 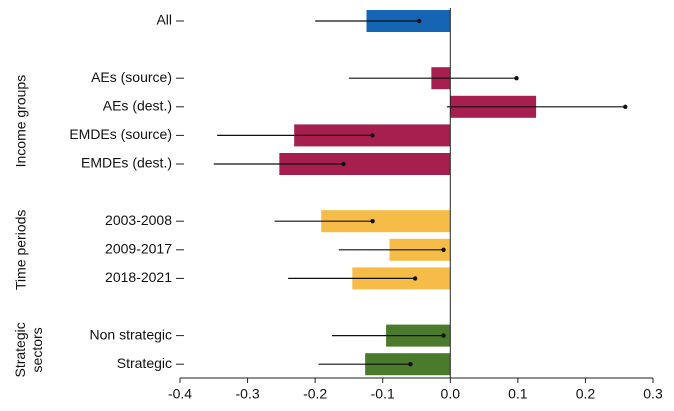 What do you see at coordinates (451, 394) in the screenshot?
I see `x-tick-label: 0.0` at bounding box center [451, 394].